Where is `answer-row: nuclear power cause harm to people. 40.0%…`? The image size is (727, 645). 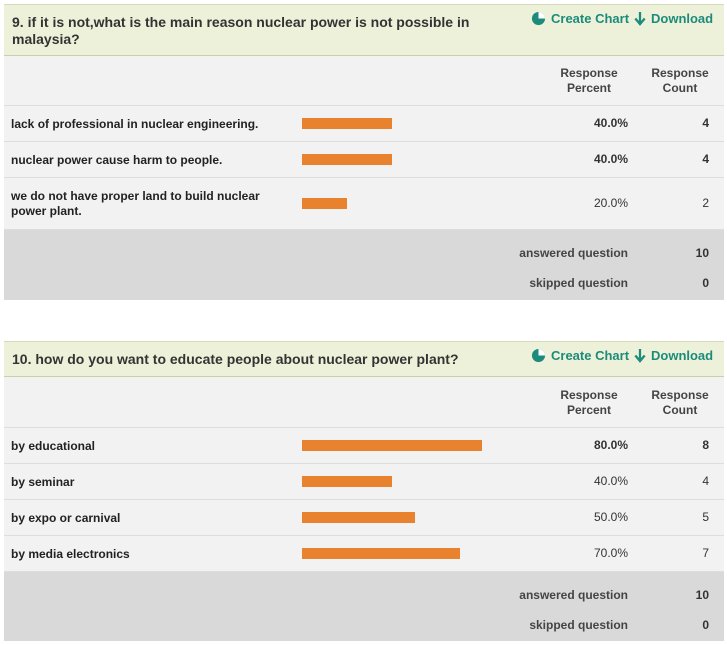 answer-row: nuclear power cause harm to people. 40.0%… is located at coordinates (364, 160).